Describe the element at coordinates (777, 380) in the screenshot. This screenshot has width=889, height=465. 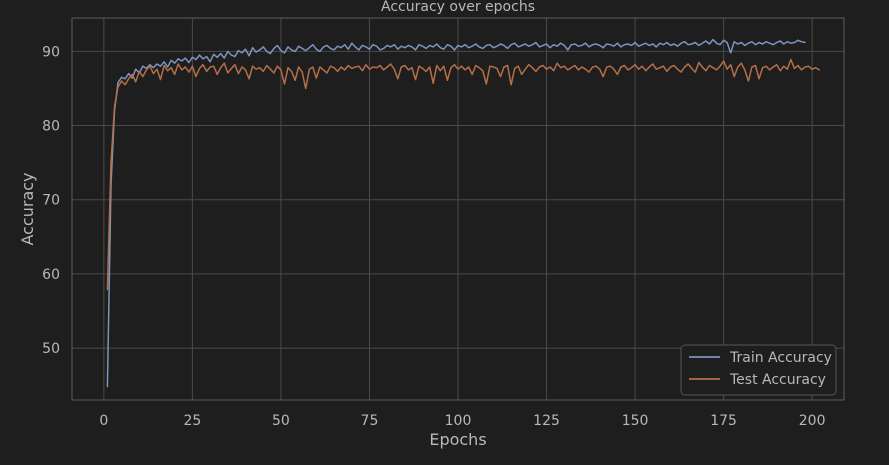
I see `legend-label-test: Test Accuracy` at that location.